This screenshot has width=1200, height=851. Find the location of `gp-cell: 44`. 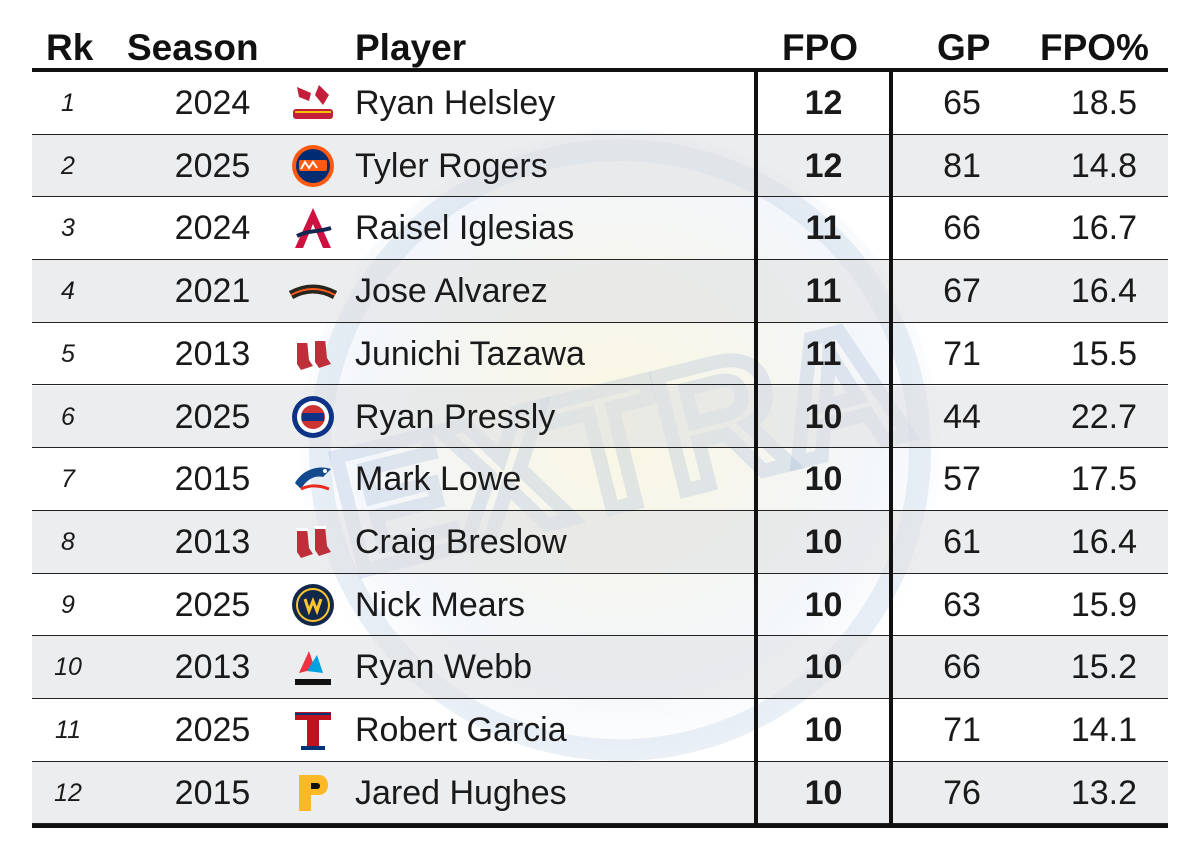

gp-cell: 44 is located at coordinates (962, 416).